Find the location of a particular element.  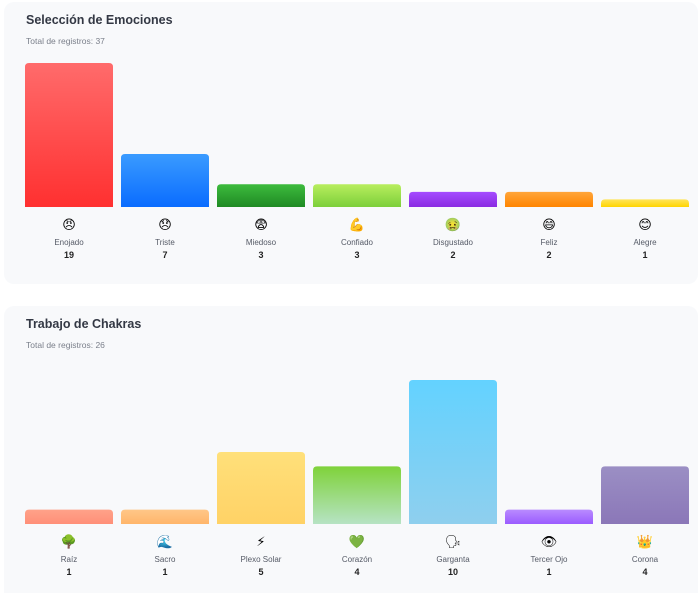

chakras-chart-title: Trabajo de Chakras is located at coordinates (84, 324).